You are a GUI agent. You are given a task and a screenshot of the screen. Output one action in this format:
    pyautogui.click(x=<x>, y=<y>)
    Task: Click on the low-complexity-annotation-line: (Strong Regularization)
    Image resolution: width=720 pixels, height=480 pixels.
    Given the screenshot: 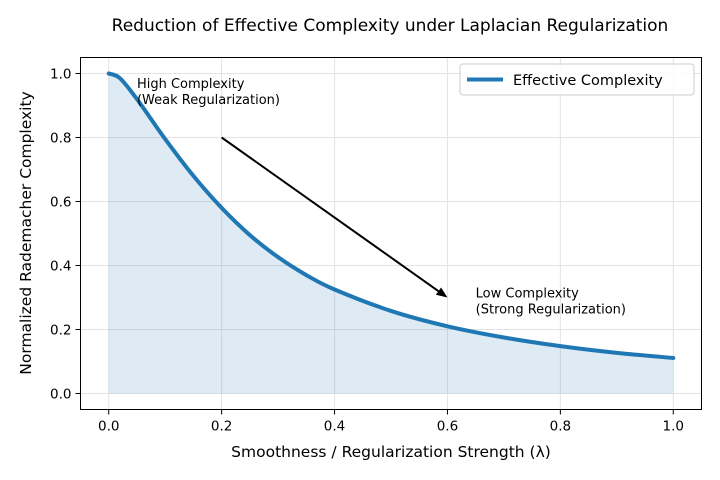 What is the action you would take?
    pyautogui.click(x=551, y=310)
    